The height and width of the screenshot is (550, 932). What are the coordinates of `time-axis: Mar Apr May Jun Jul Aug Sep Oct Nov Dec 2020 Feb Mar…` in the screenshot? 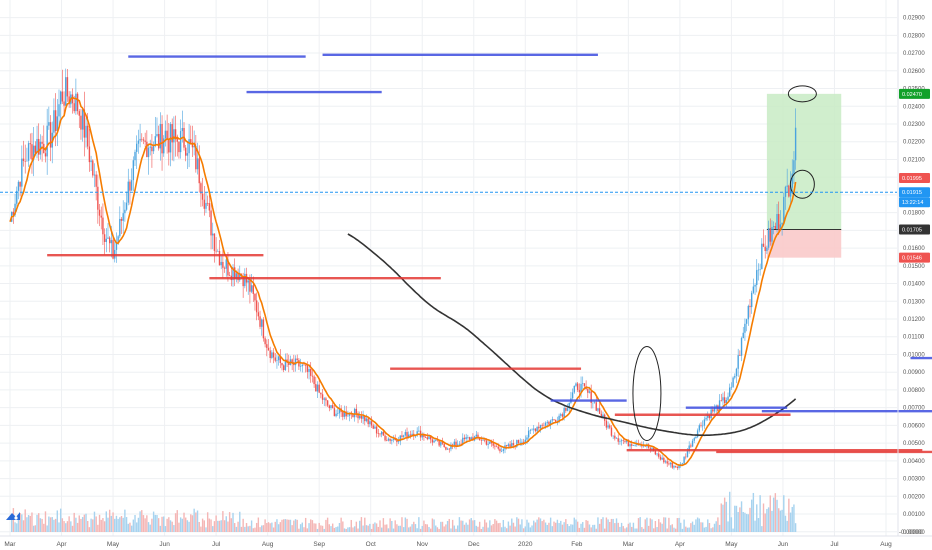 It's located at (448, 544).